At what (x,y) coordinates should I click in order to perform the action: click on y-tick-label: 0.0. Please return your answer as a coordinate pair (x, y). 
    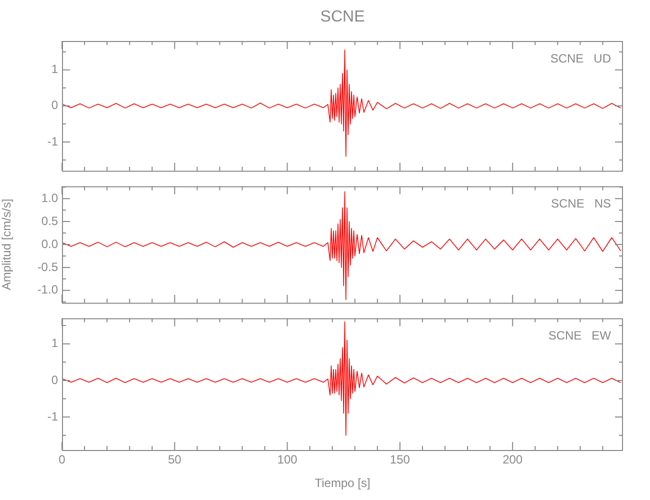
    Looking at the image, I should click on (49, 243).